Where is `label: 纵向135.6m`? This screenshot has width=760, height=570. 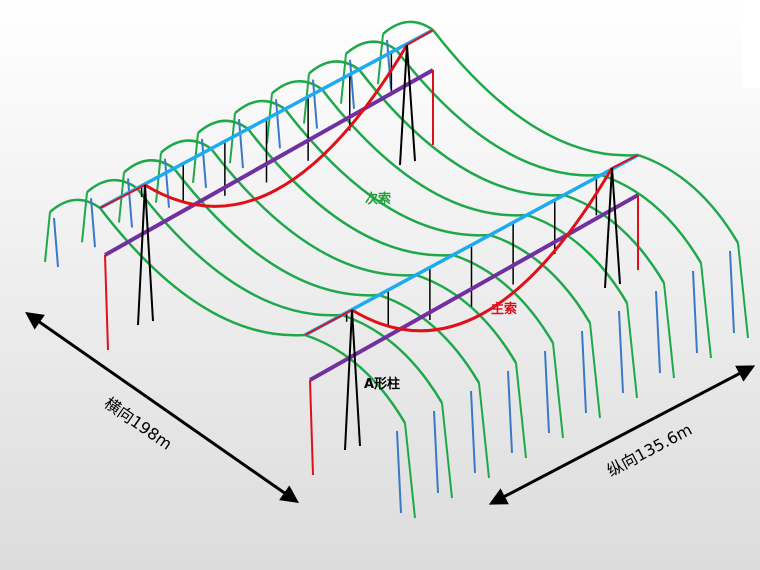
label: 纵向135.6m is located at coordinates (649, 450).